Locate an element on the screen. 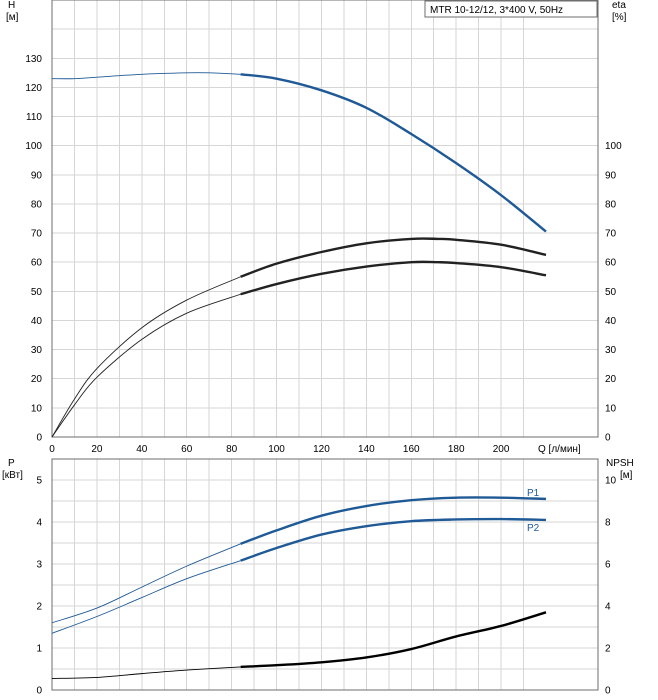 The width and height of the screenshot is (658, 700). top-y-tick-label: 40 is located at coordinates (37, 321).